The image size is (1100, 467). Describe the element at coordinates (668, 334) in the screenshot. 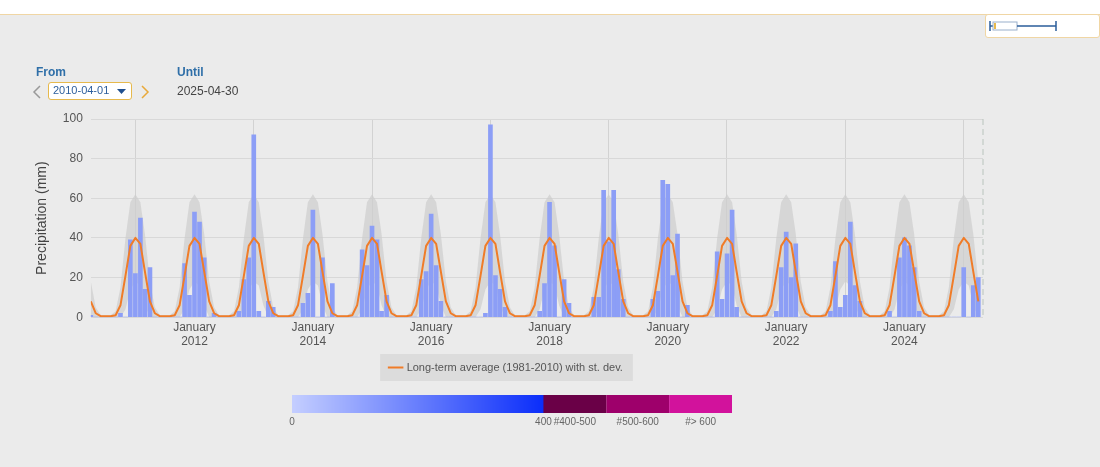

I see `x-tick-label: January 2020` at that location.